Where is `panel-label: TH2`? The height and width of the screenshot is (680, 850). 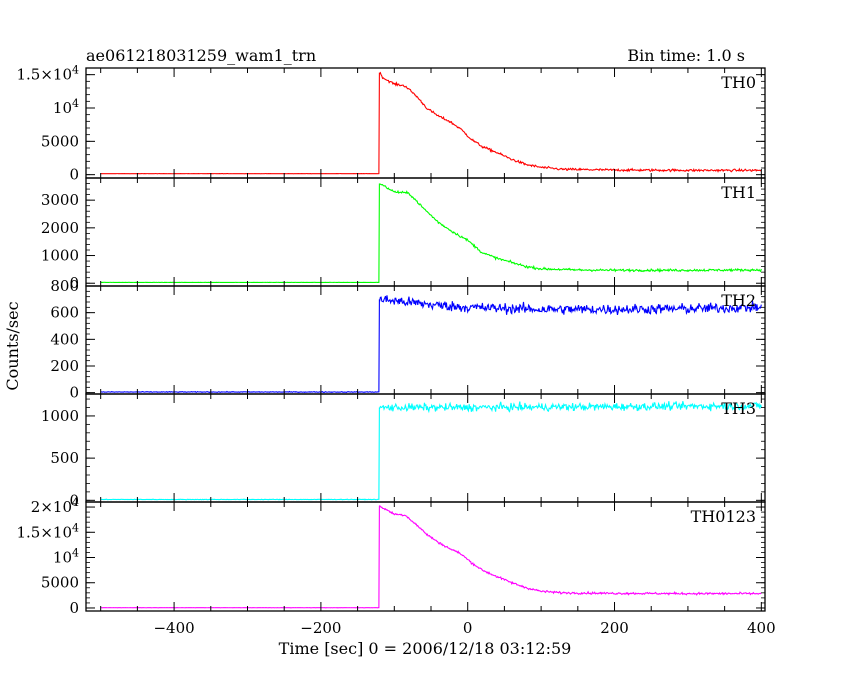
panel-label: TH2 is located at coordinates (738, 300).